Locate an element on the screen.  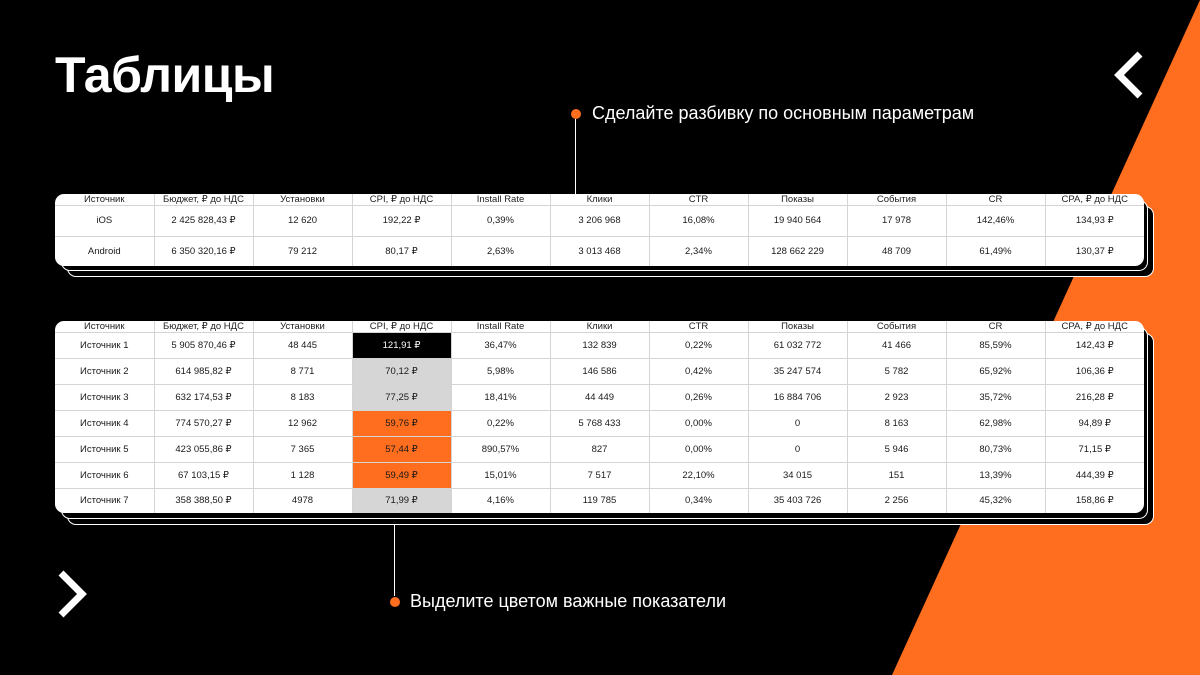
table-cell: 35 403 726 is located at coordinates (798, 500).